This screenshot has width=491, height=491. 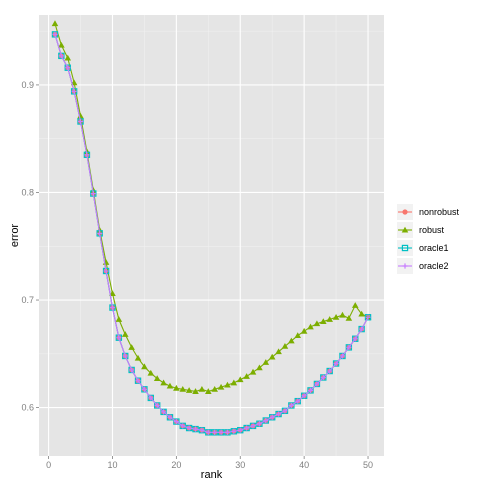 What do you see at coordinates (432, 230) in the screenshot?
I see `legend-label: robust` at bounding box center [432, 230].